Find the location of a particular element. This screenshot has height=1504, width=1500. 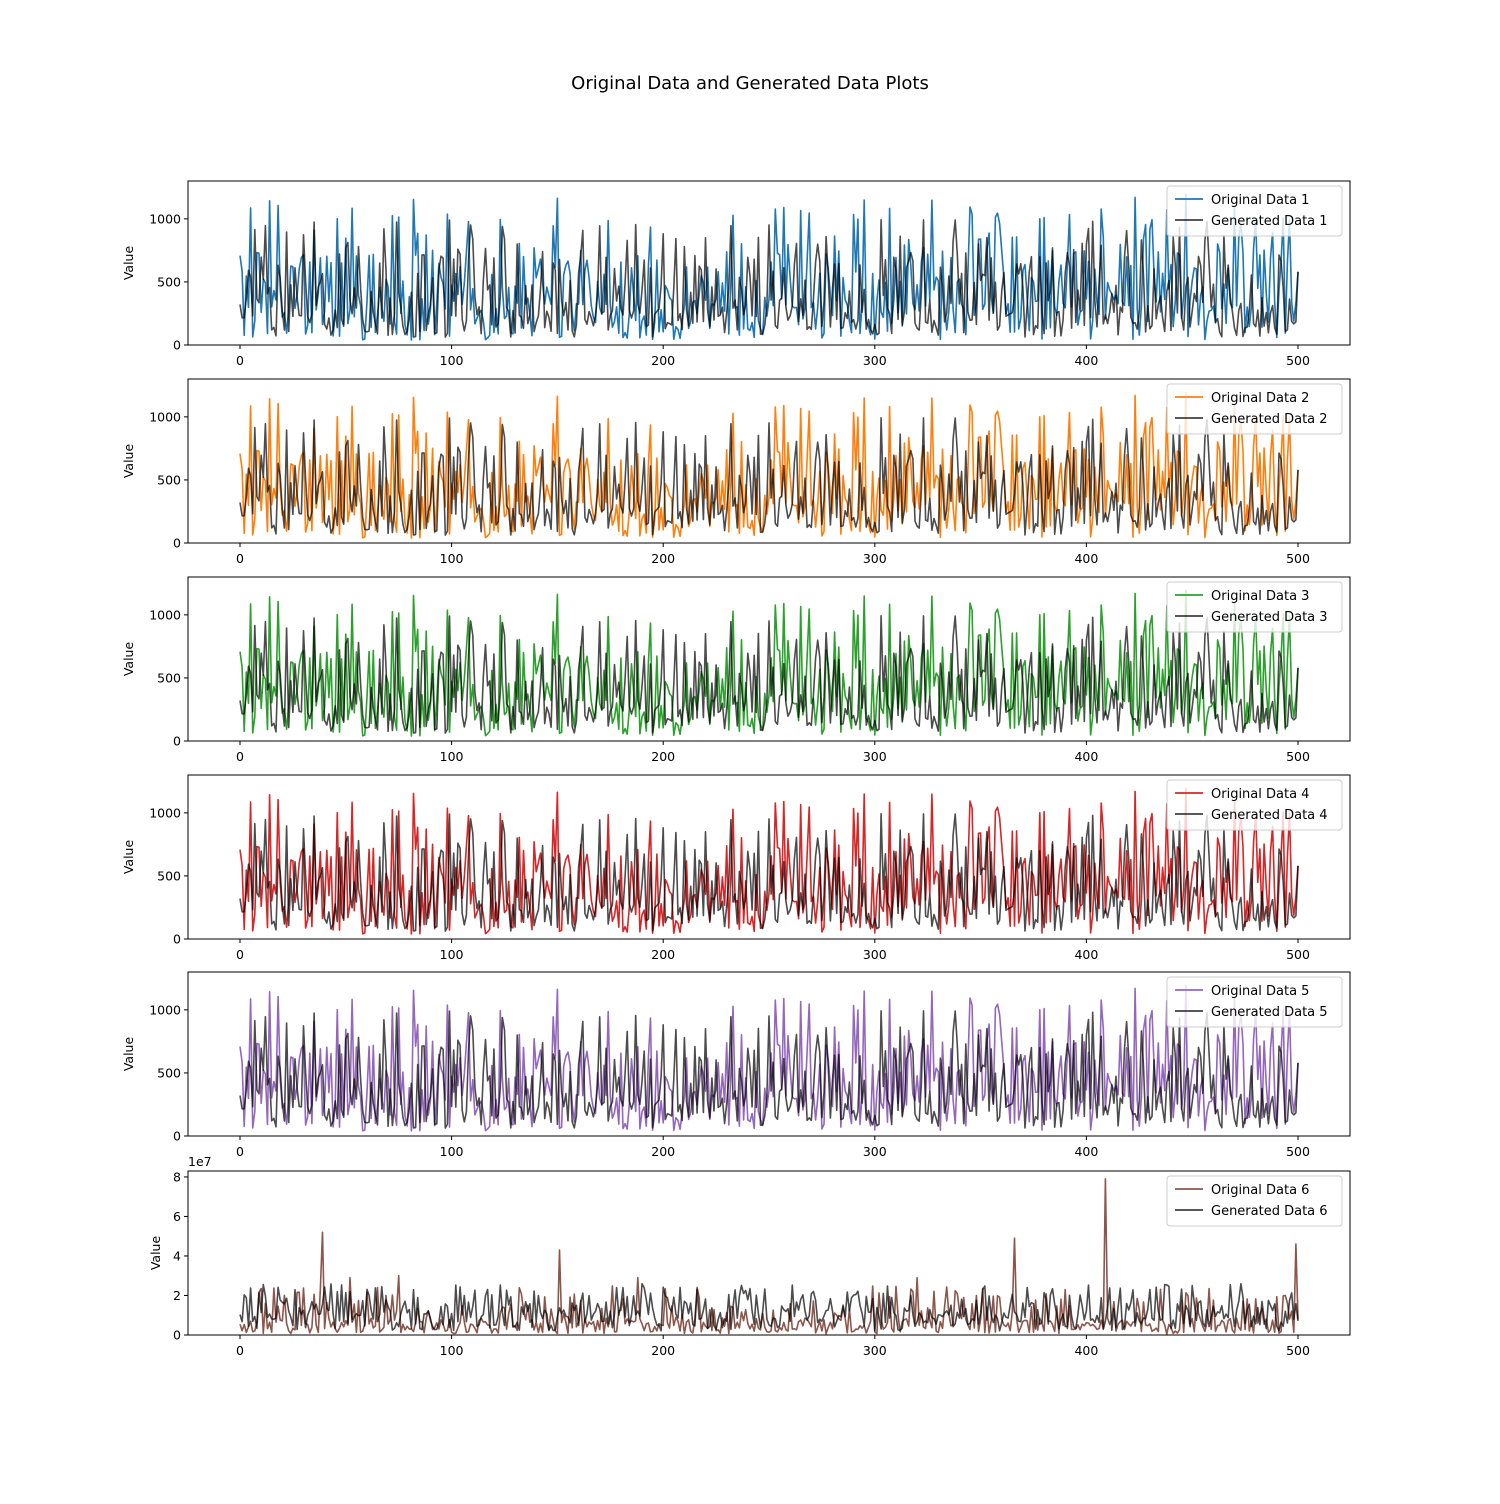

legend: Original Data 6 Generated Data 6 is located at coordinates (1254, 1201).